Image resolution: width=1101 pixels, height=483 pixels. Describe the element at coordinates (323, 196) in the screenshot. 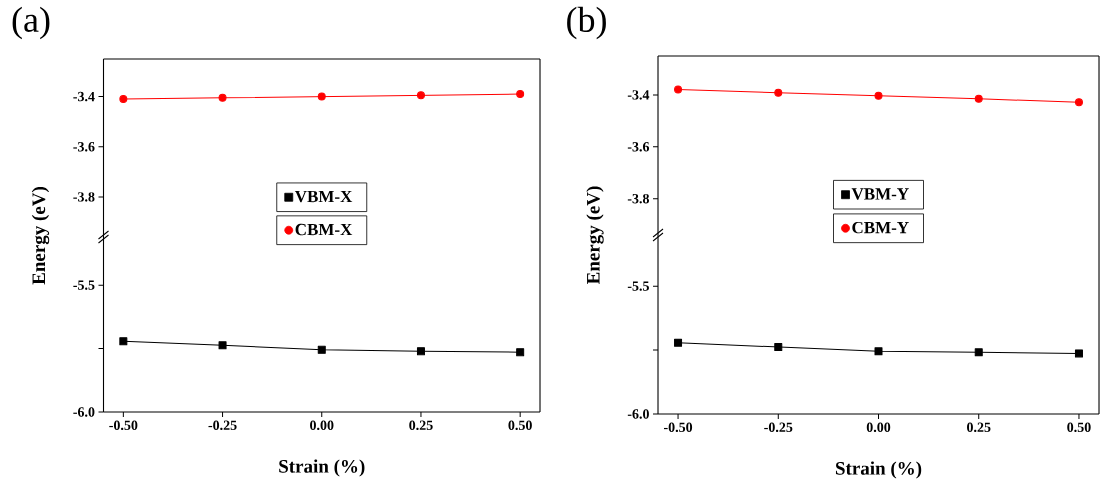

I see `legend-label: VBM-X` at that location.